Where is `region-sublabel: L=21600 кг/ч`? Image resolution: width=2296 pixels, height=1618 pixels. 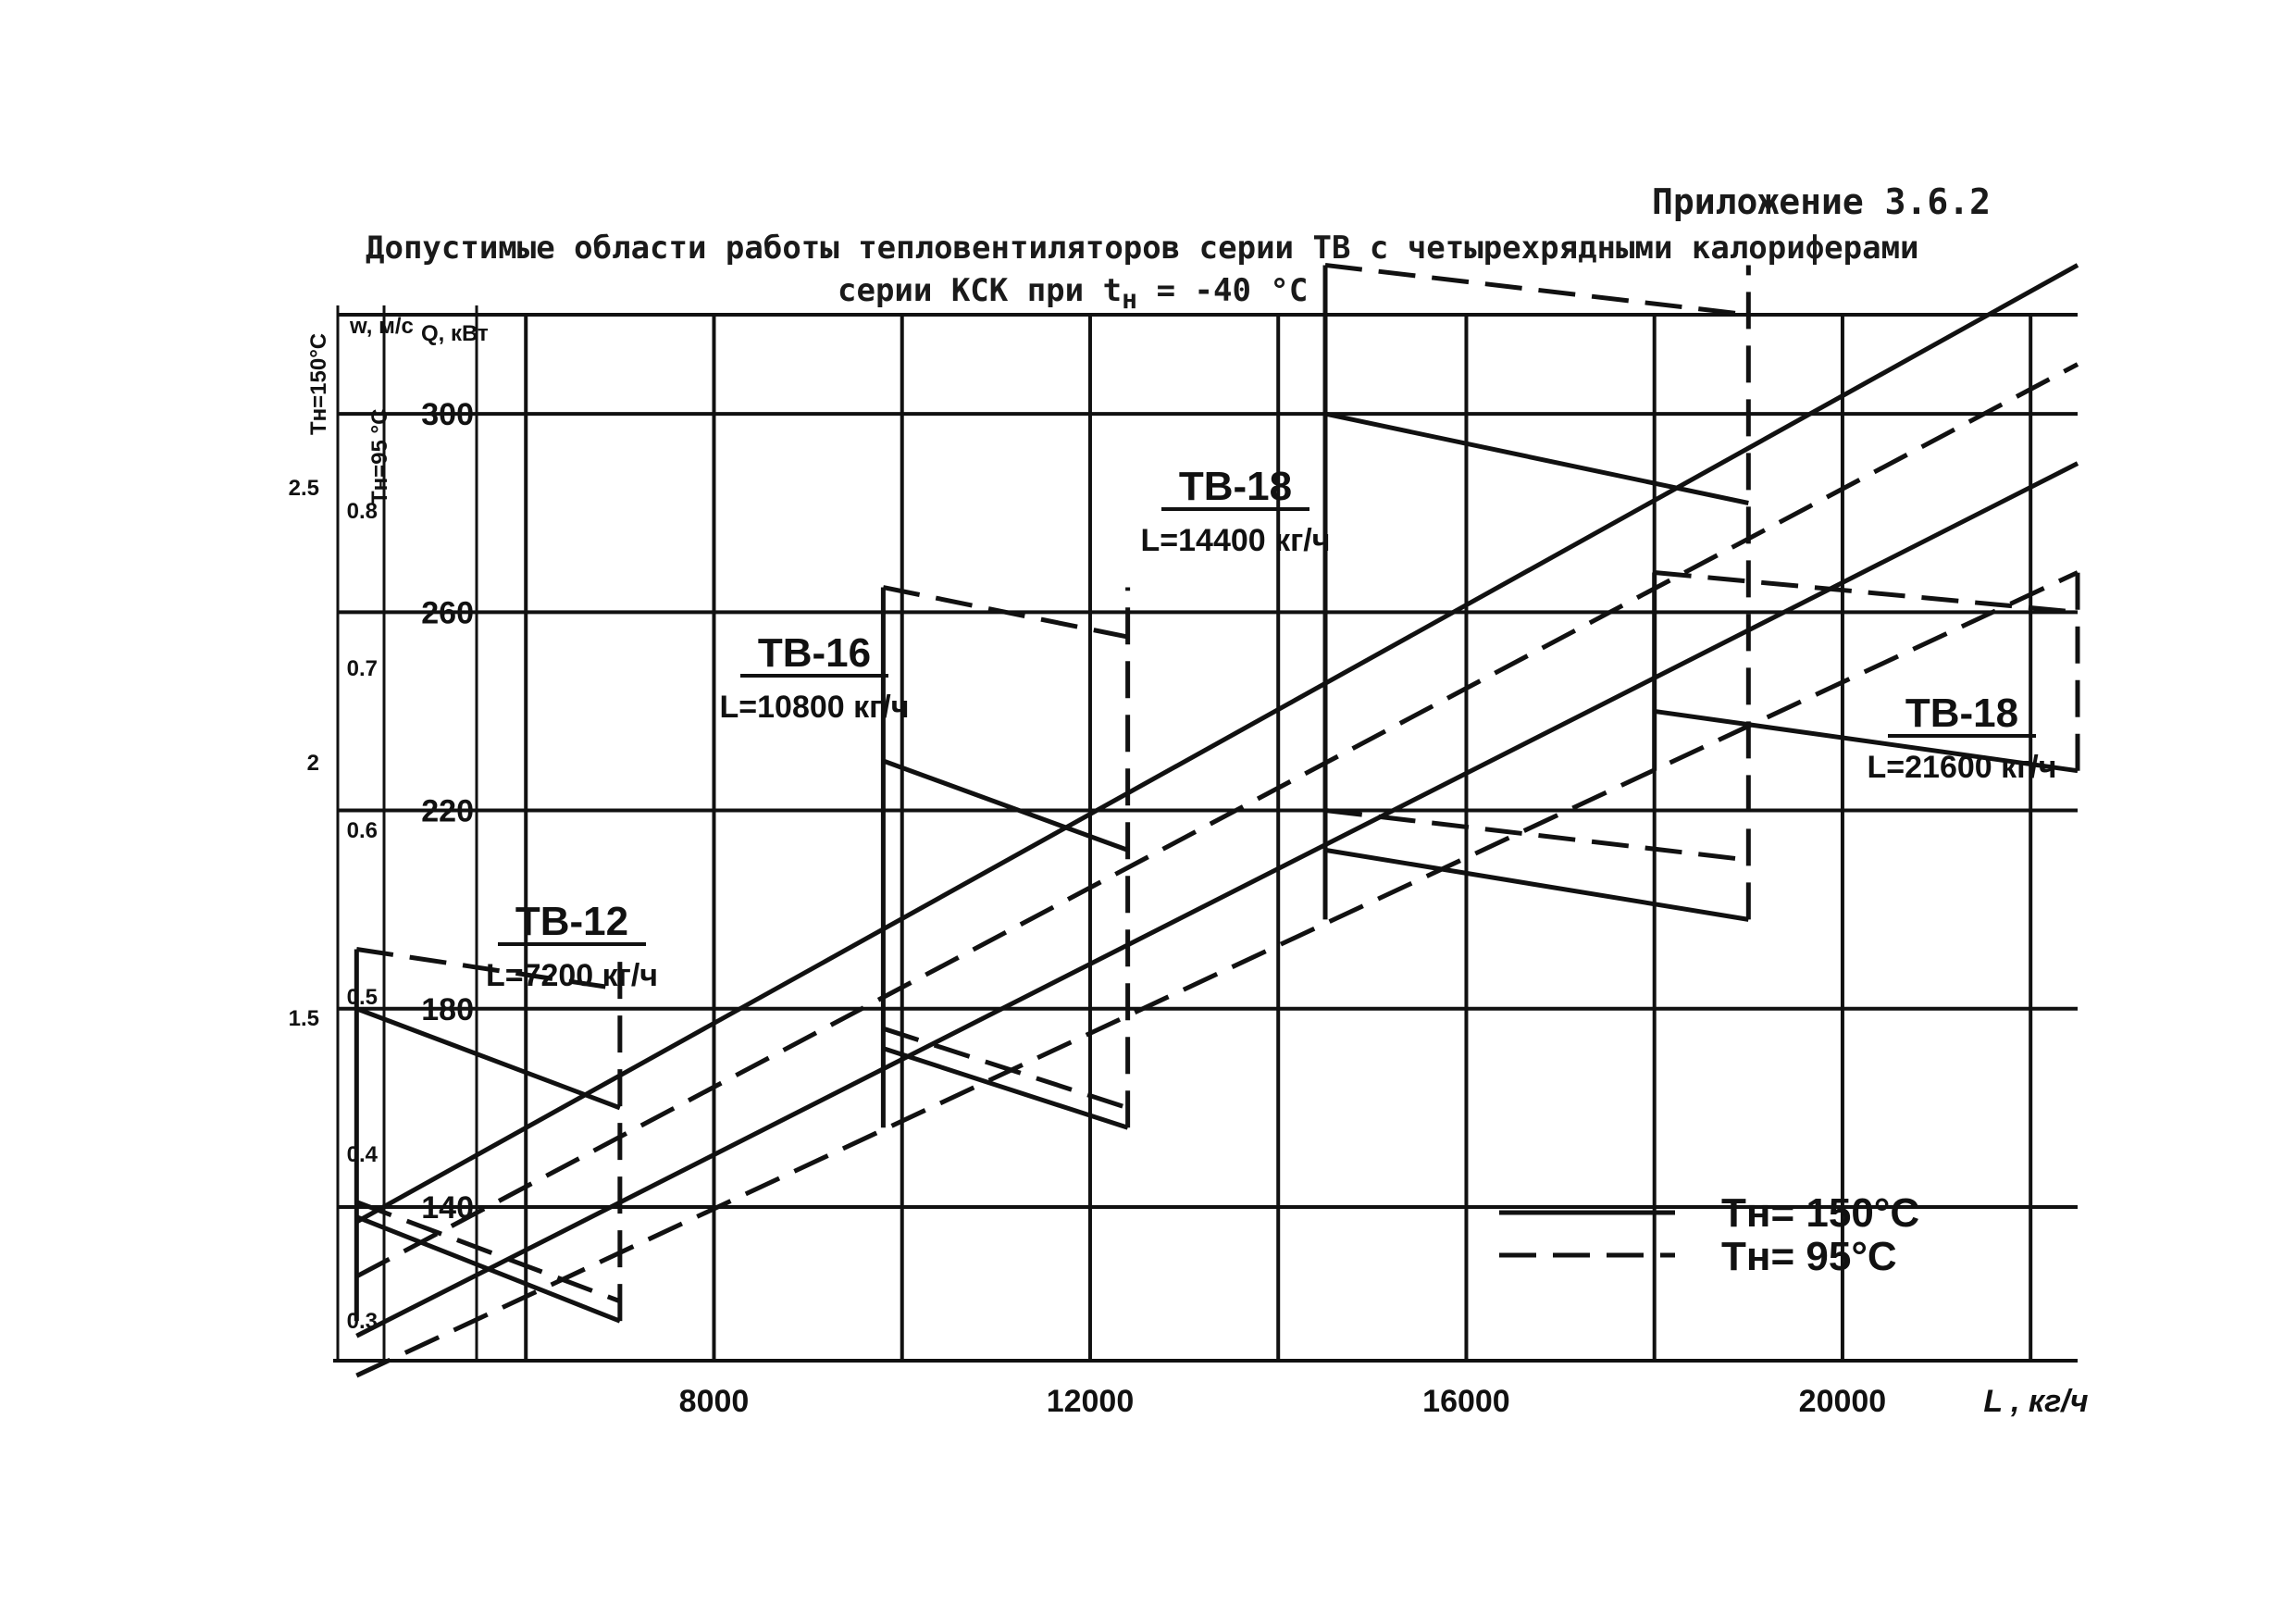
region-sublabel: L=21600 кг/ч is located at coordinates (1963, 767).